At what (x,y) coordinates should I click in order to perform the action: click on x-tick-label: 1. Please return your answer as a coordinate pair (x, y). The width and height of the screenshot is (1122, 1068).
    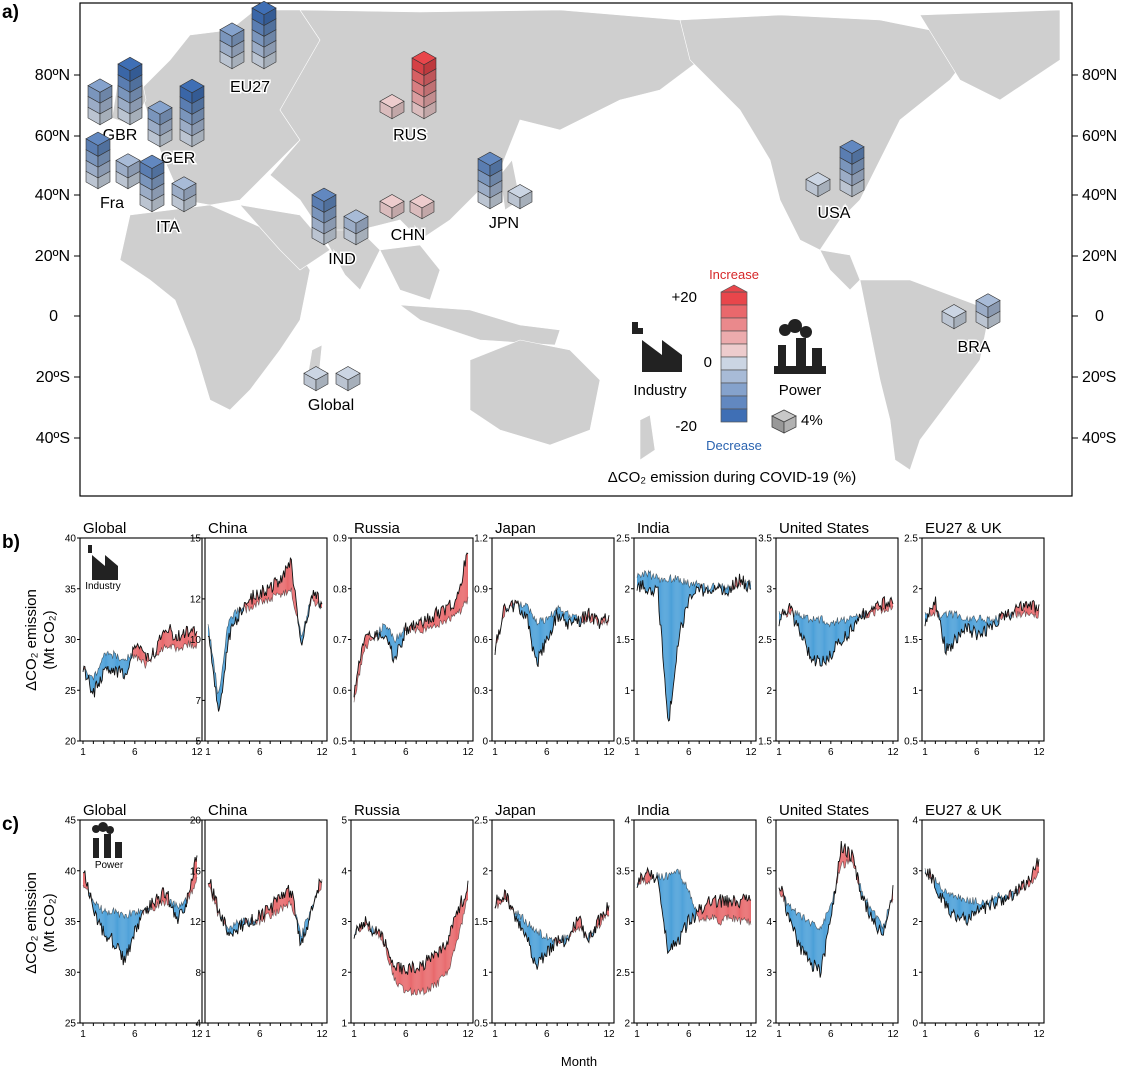
    Looking at the image, I should click on (354, 1034).